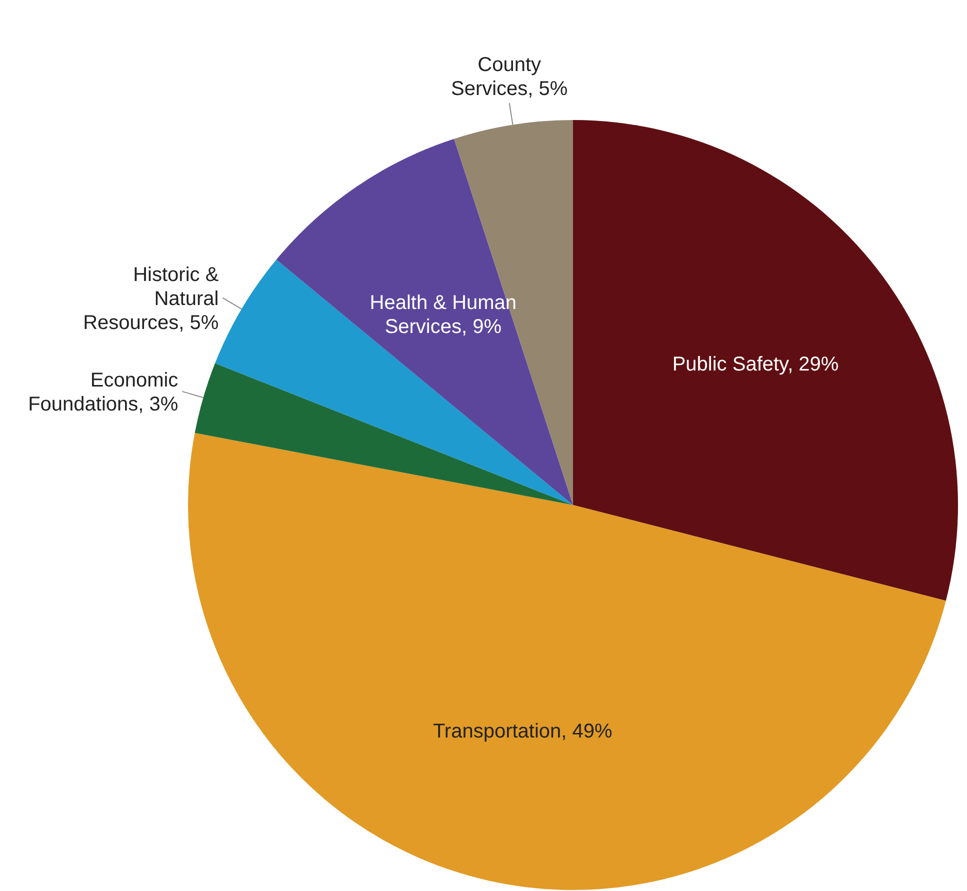 The image size is (967, 891). I want to click on slice-label: Historic & Natural Resources, 5%, so click(151, 299).